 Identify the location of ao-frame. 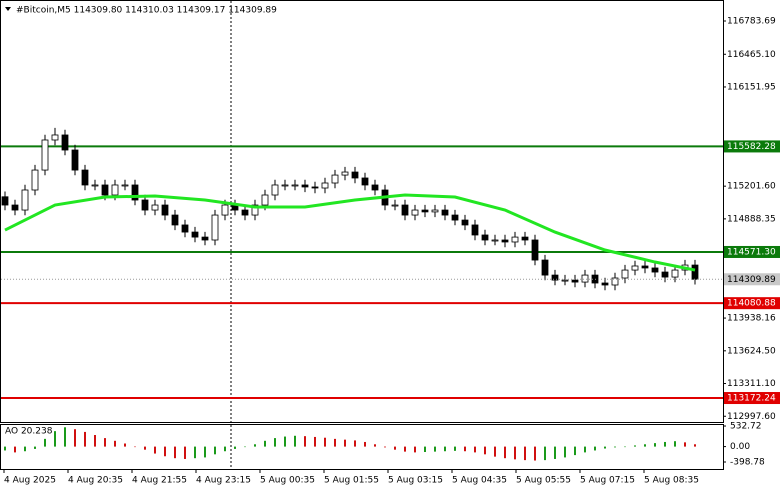
(362, 447).